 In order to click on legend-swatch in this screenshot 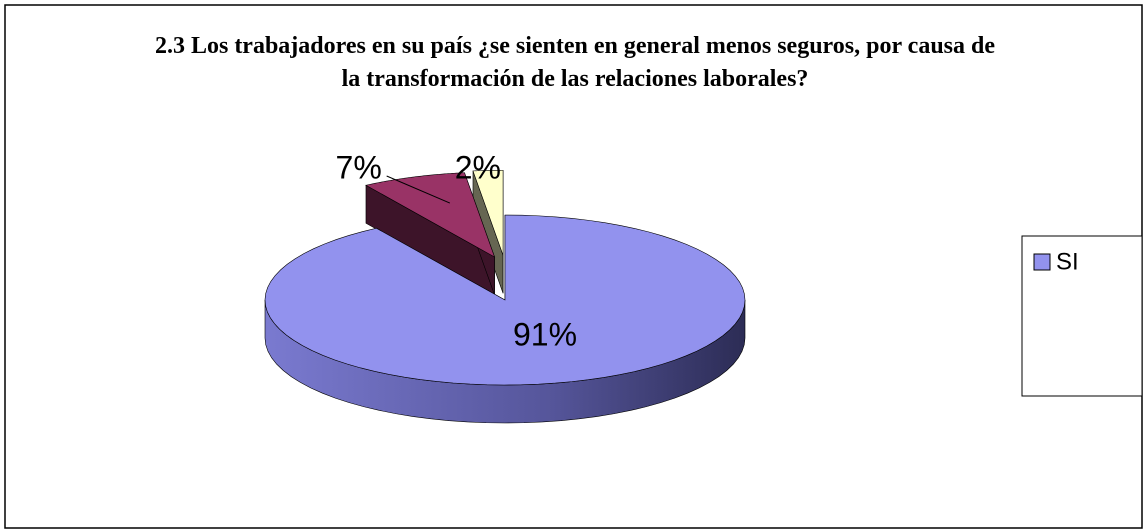, I will do `click(1042, 262)`.